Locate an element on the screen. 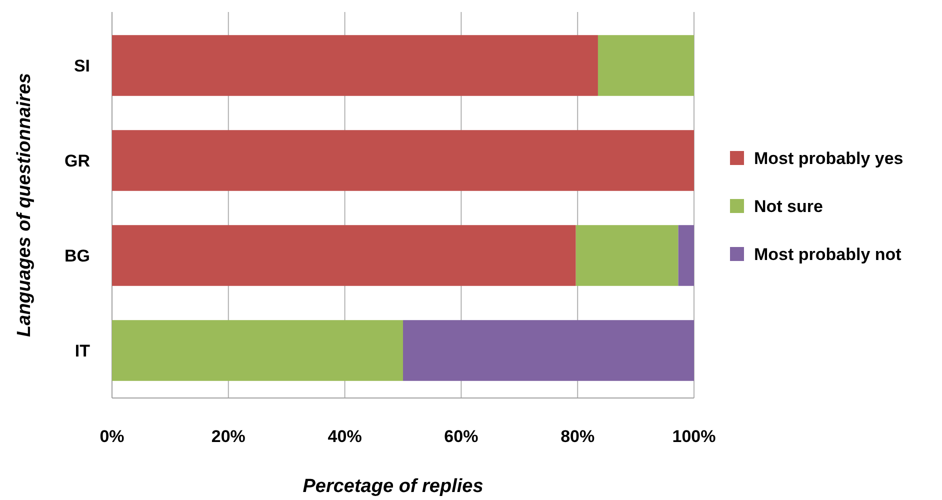 This screenshot has height=500, width=942. x-tick-label: 80% is located at coordinates (577, 436).